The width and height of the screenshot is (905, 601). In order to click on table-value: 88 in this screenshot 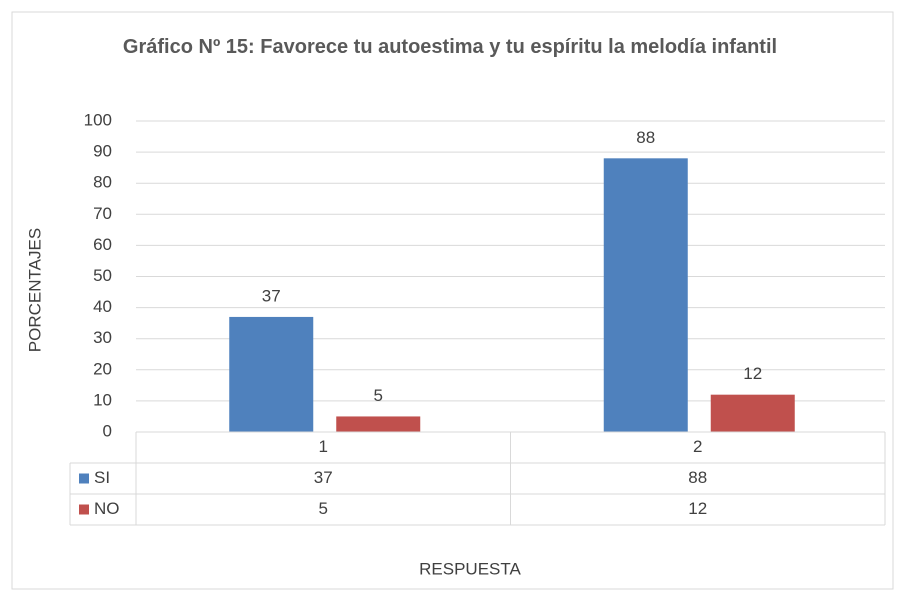, I will do `click(697, 477)`.